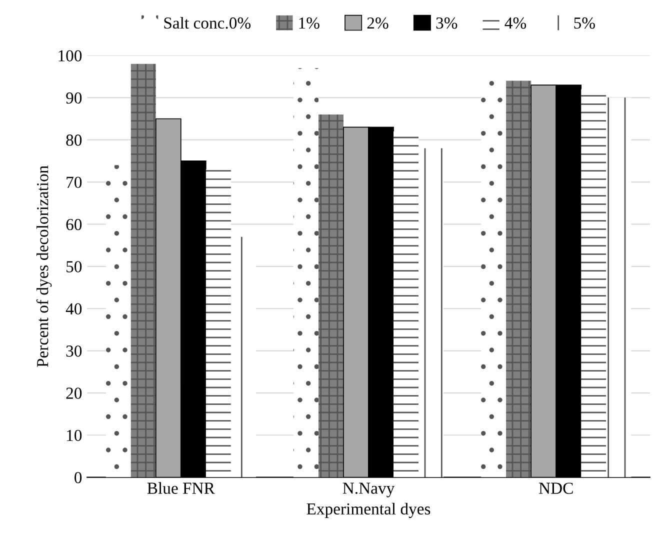 Image resolution: width=670 pixels, height=555 pixels. Describe the element at coordinates (74, 182) in the screenshot. I see `y-tick-label: 70` at that location.